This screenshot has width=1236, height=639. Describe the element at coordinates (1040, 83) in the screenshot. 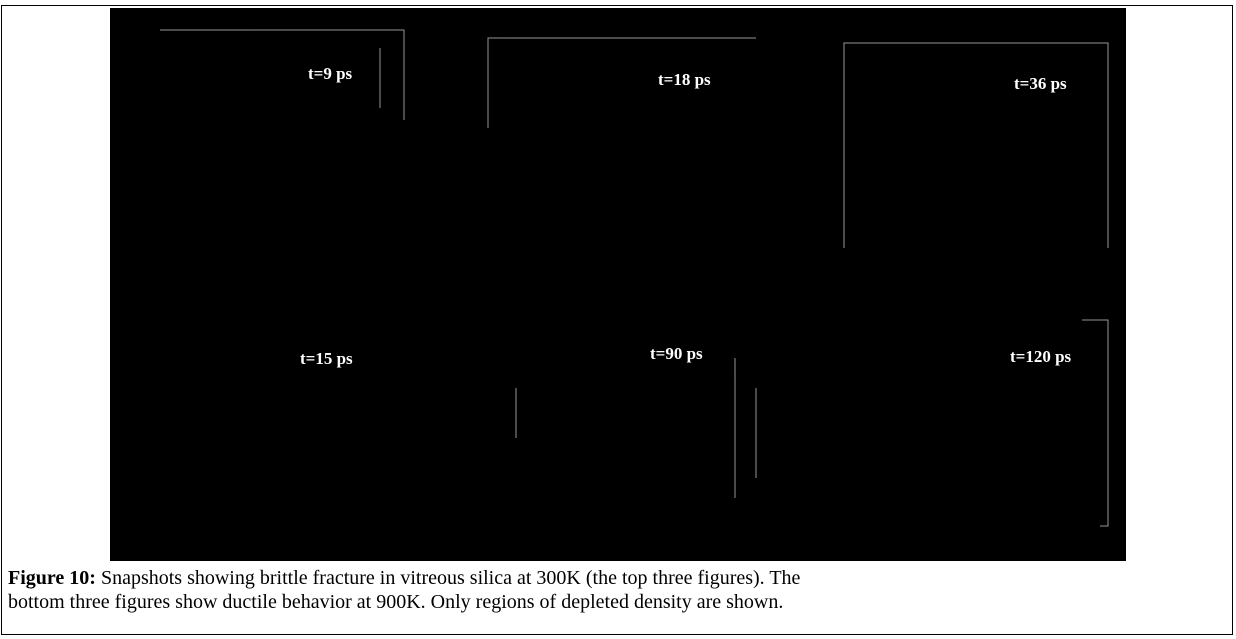

I see `panel-label: t=36 ps` at that location.